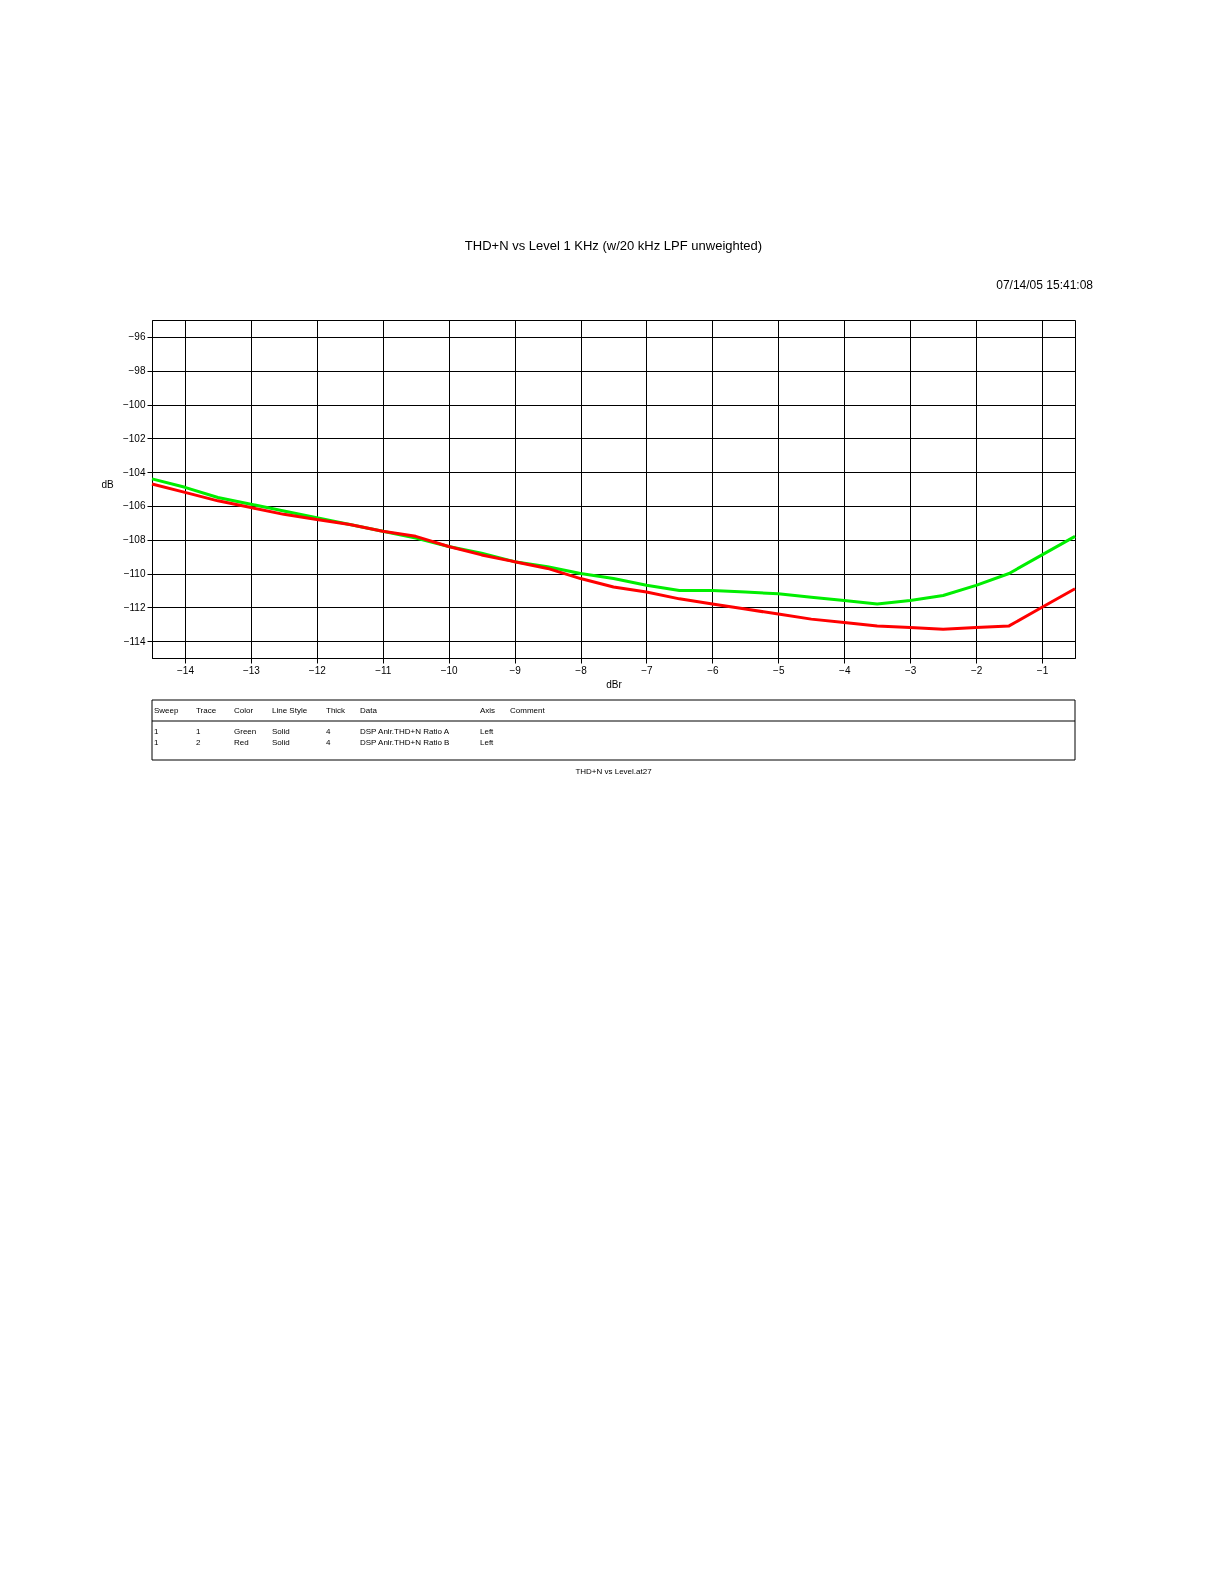  I want to click on y-tick-label: −114, so click(134, 641).